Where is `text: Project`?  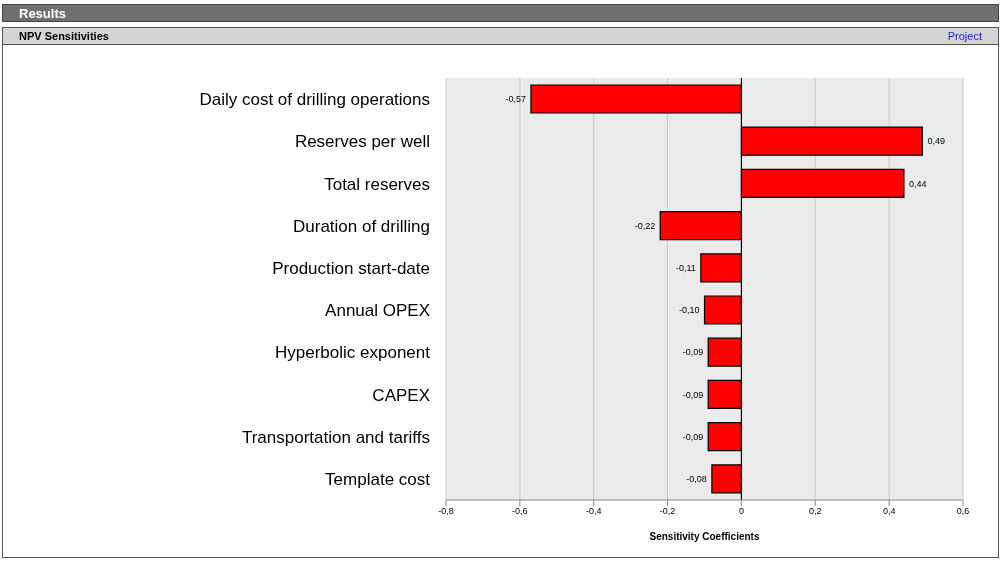
text: Project is located at coordinates (964, 36).